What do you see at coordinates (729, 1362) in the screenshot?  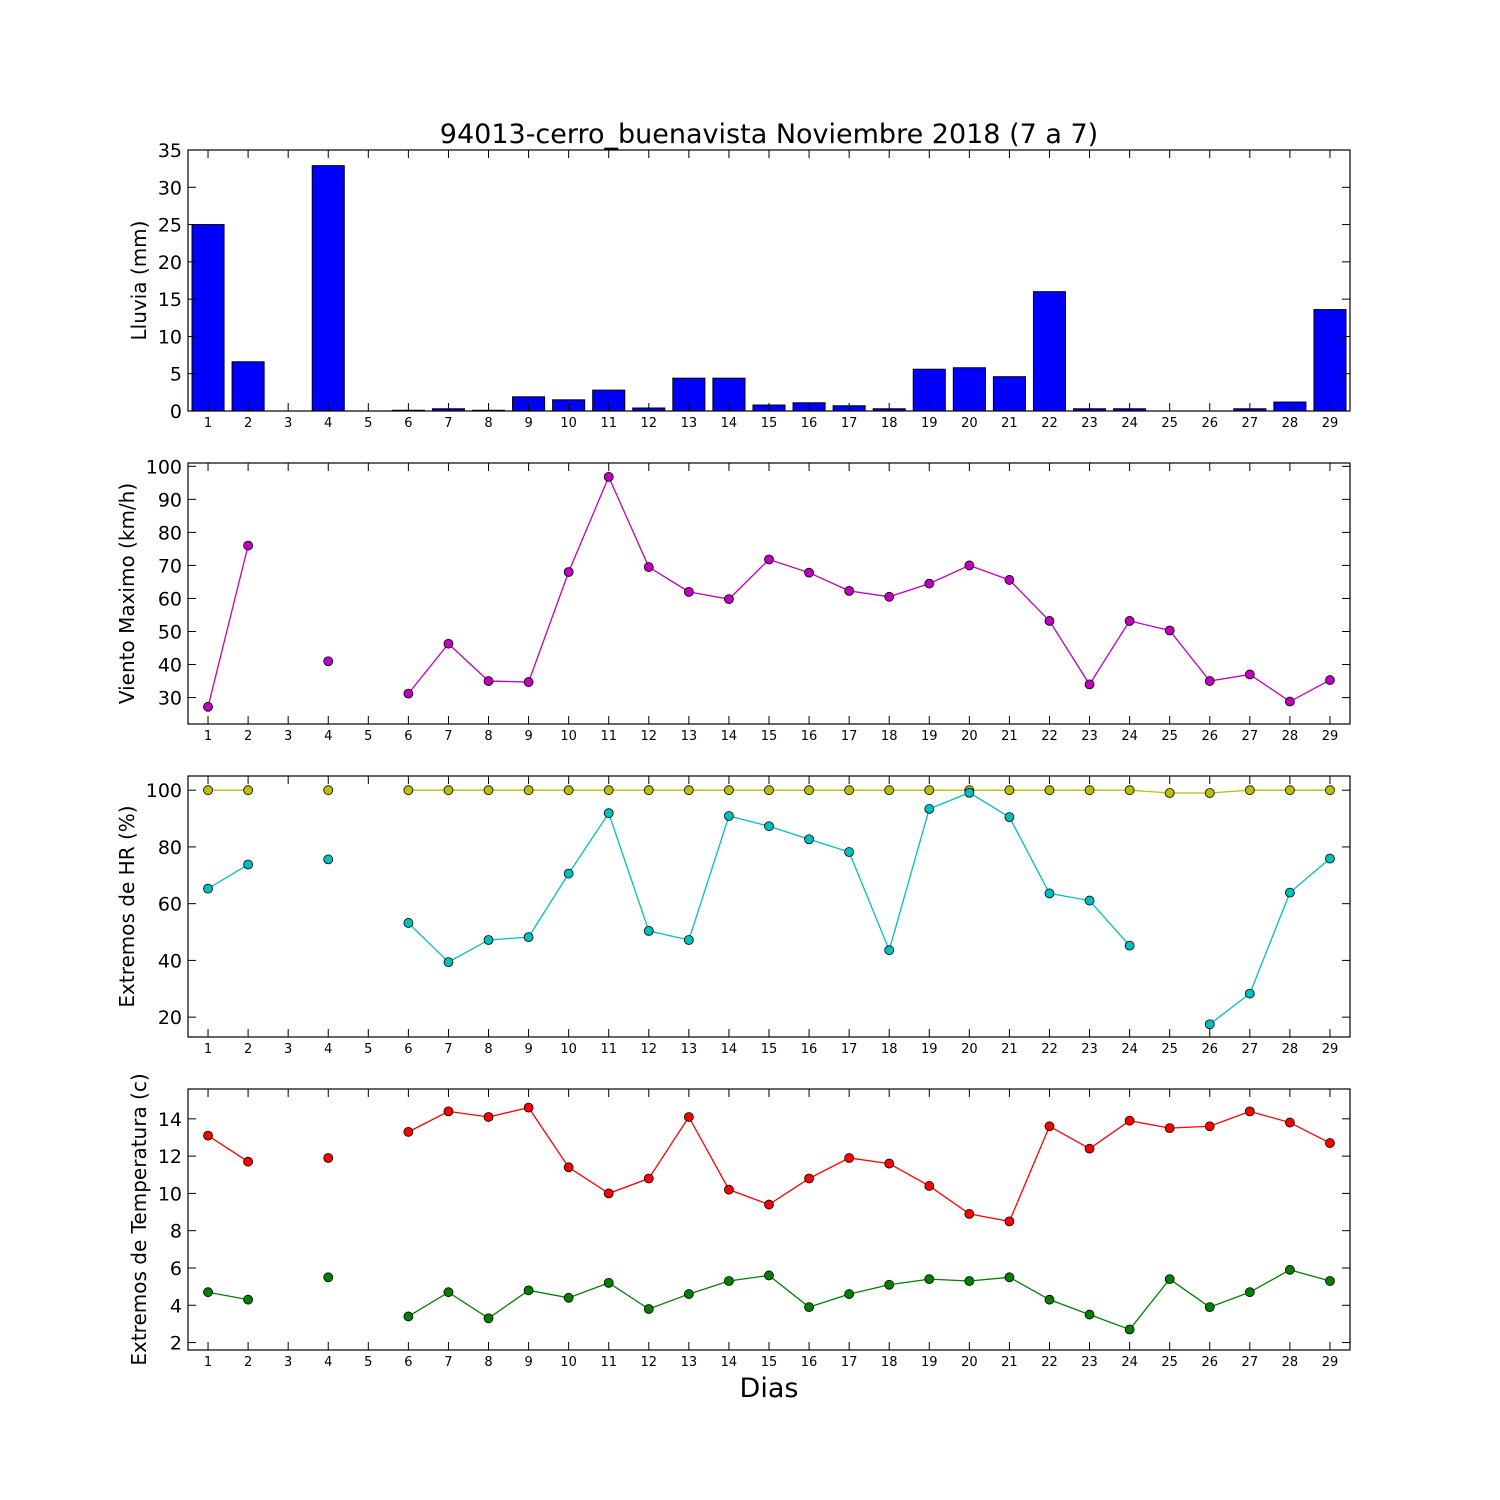 I see `x-tick-label: 14` at bounding box center [729, 1362].